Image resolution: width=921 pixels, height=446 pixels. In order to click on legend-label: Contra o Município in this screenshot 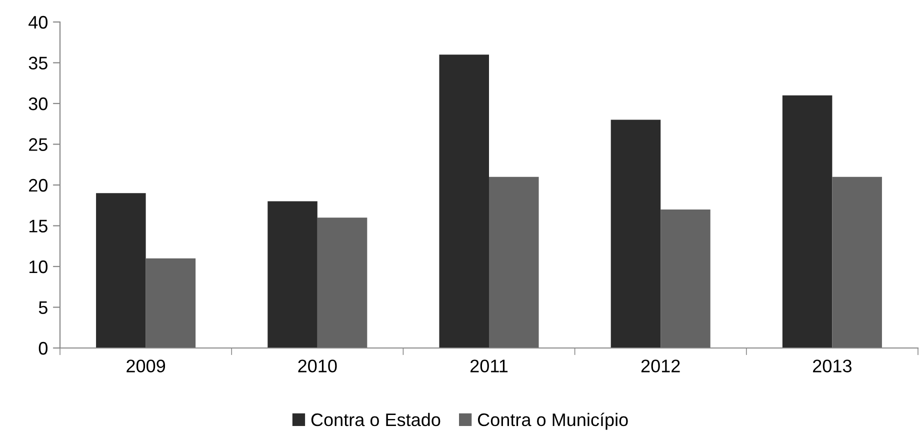, I will do `click(553, 421)`.